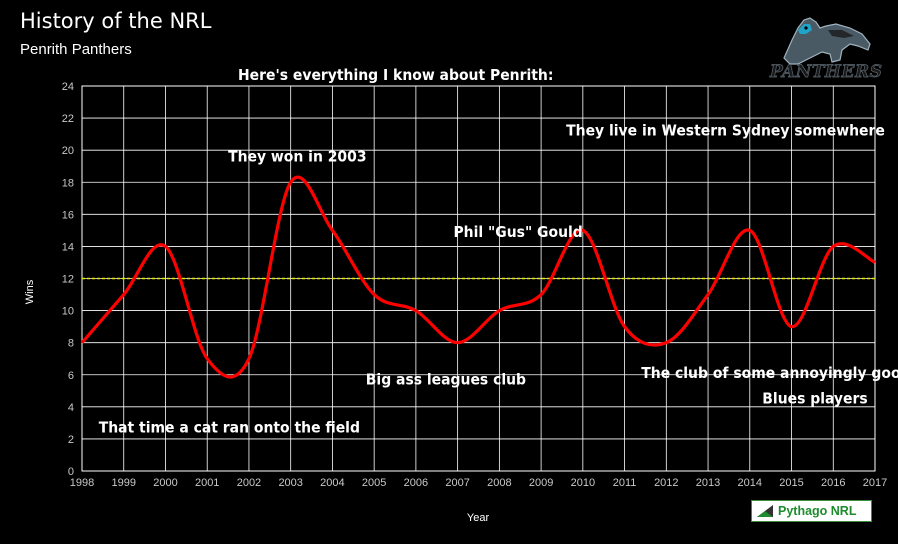 The height and width of the screenshot is (544, 898). I want to click on y-tick-label: 6, so click(71, 376).